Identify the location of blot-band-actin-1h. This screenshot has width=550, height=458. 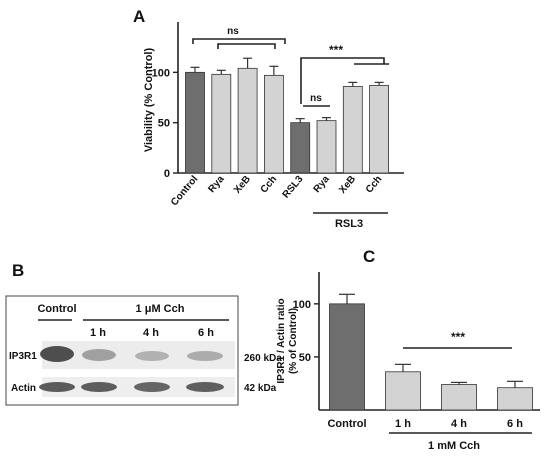
(99, 387).